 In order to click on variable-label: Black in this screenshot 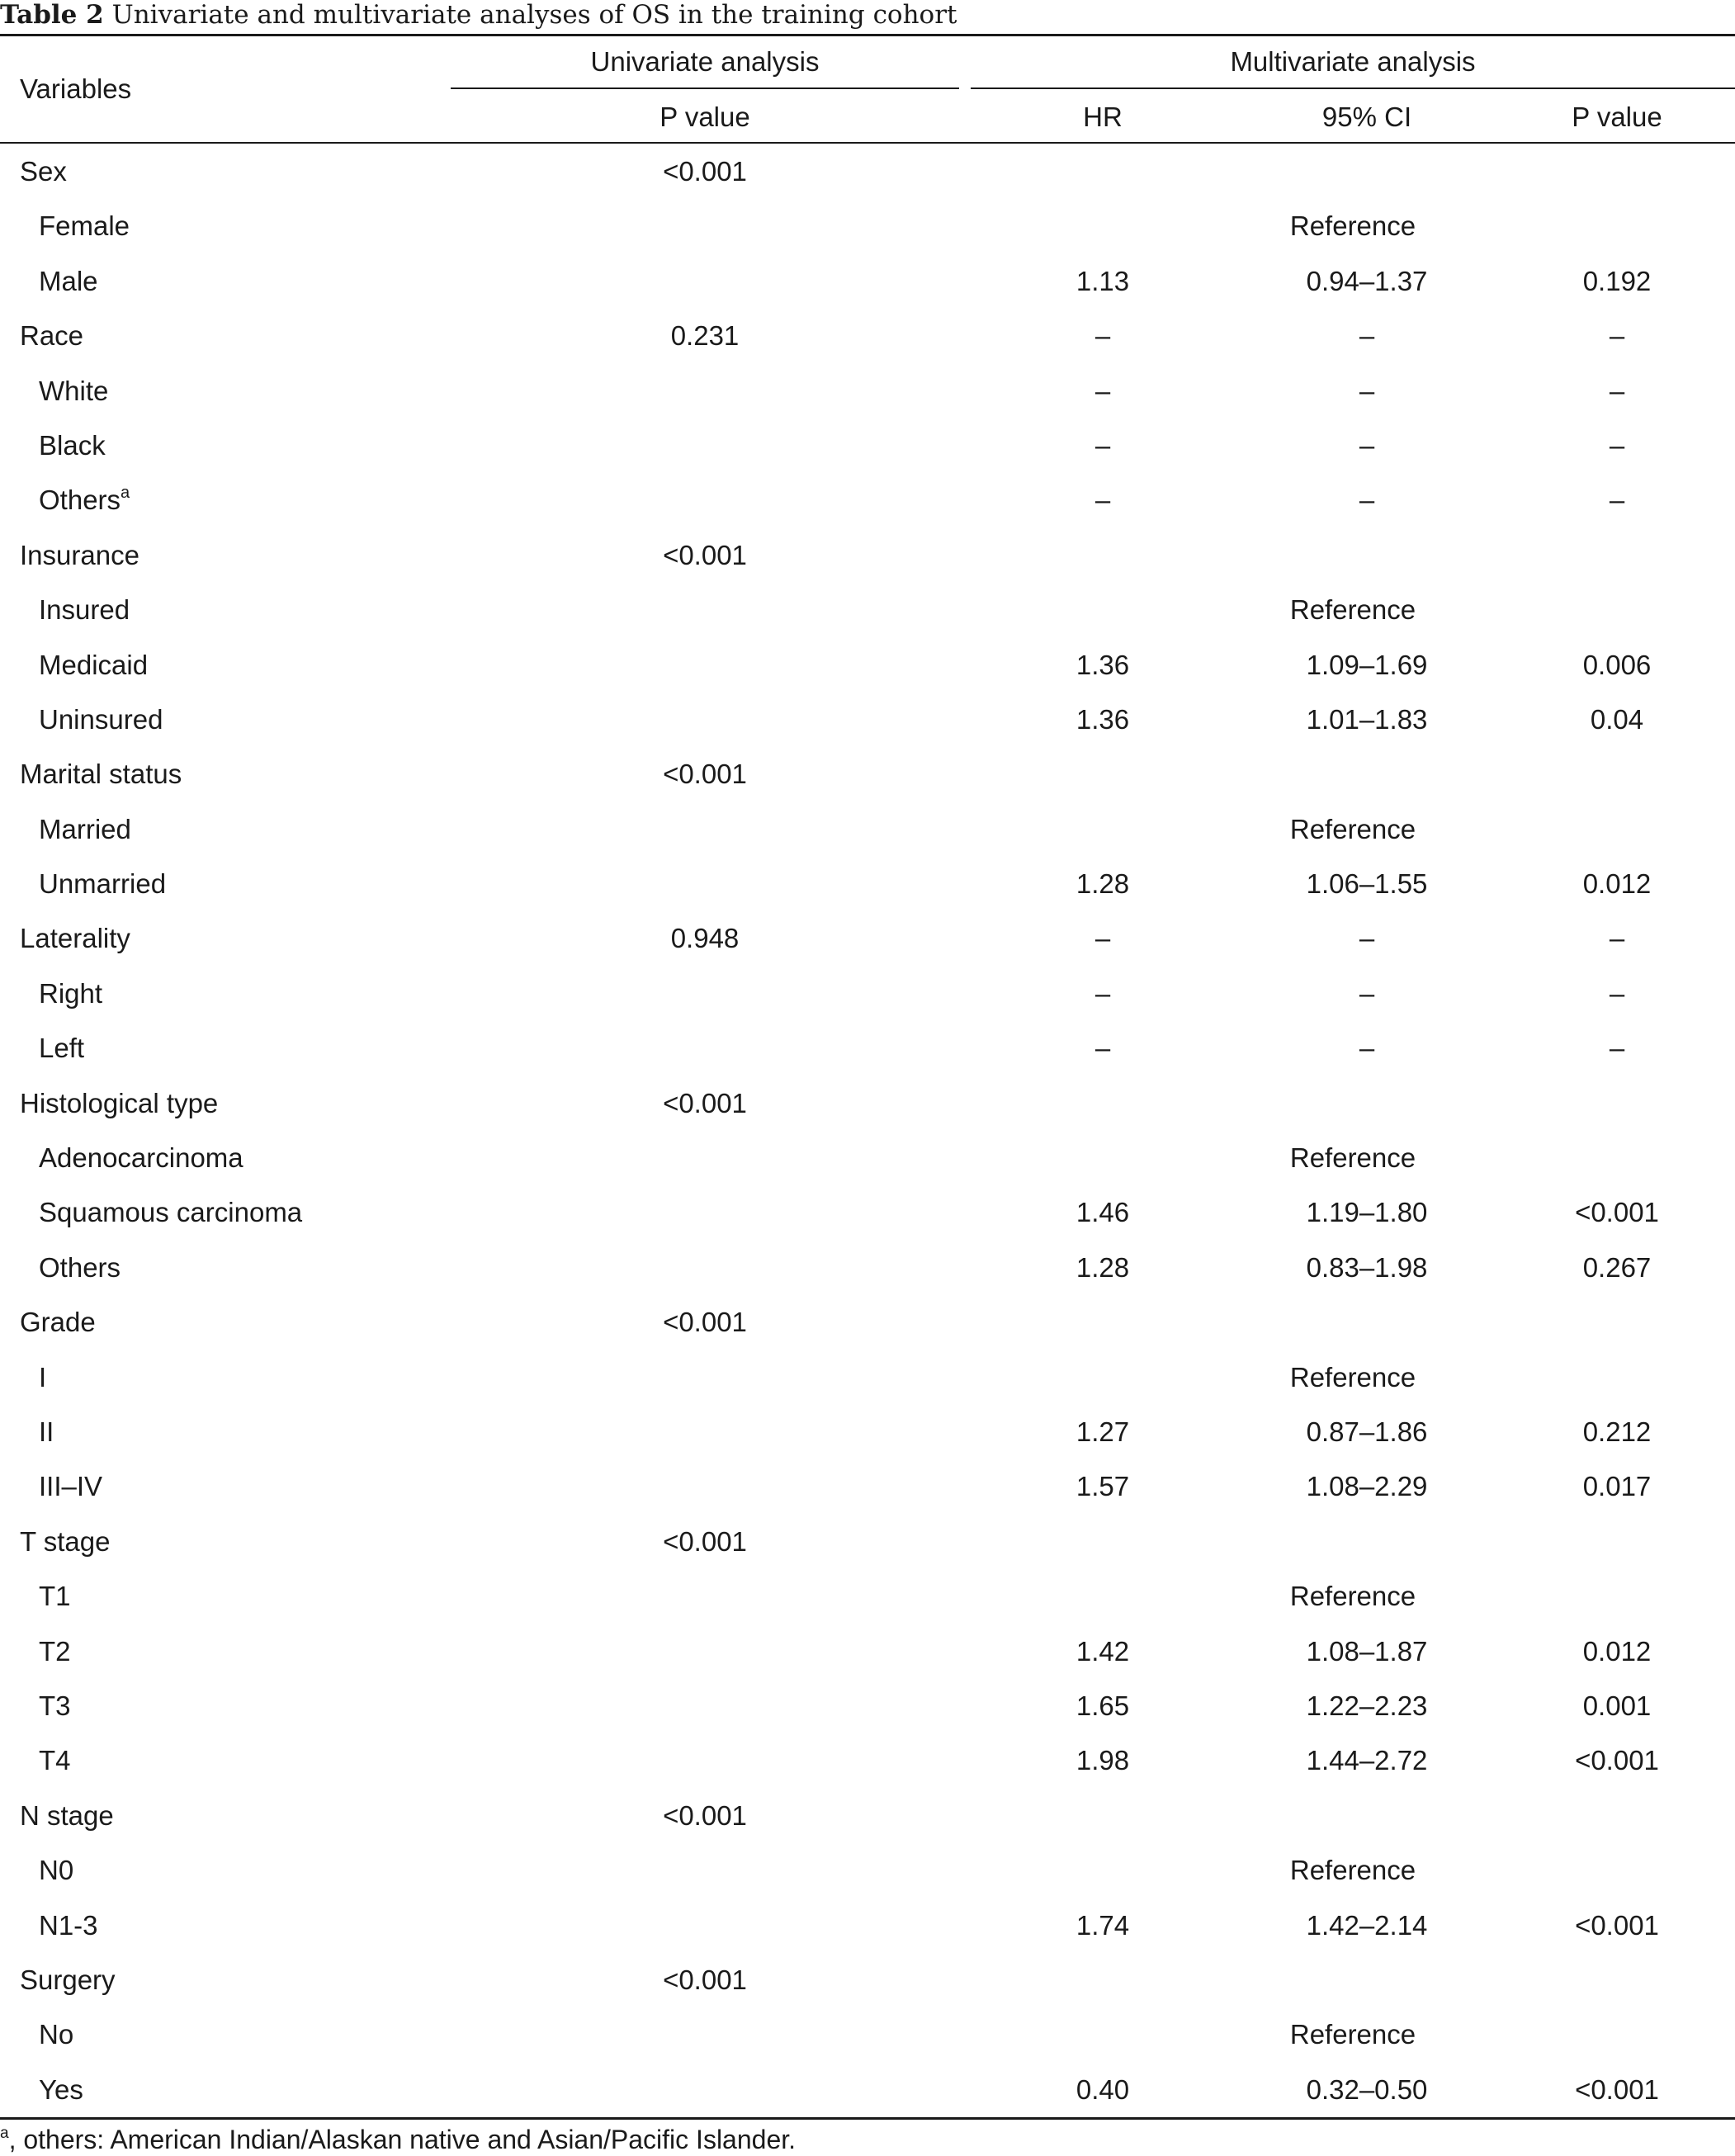, I will do `click(72, 445)`.